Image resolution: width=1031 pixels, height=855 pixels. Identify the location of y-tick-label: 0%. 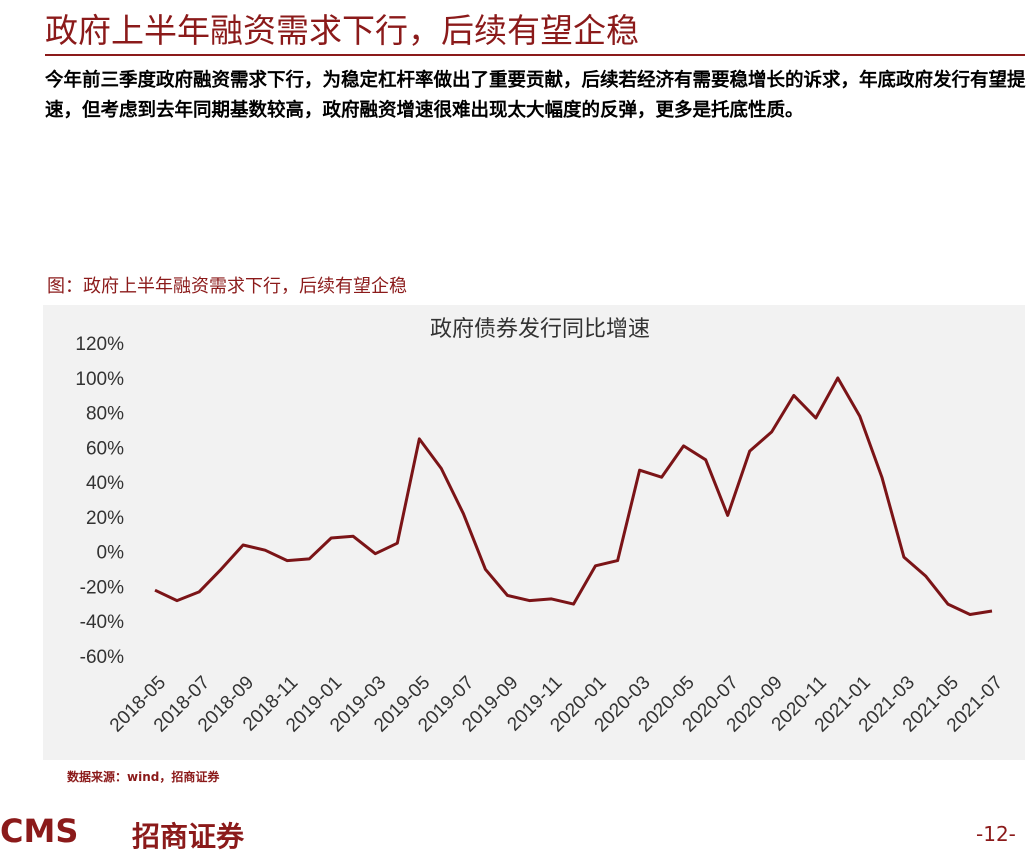
(111, 553).